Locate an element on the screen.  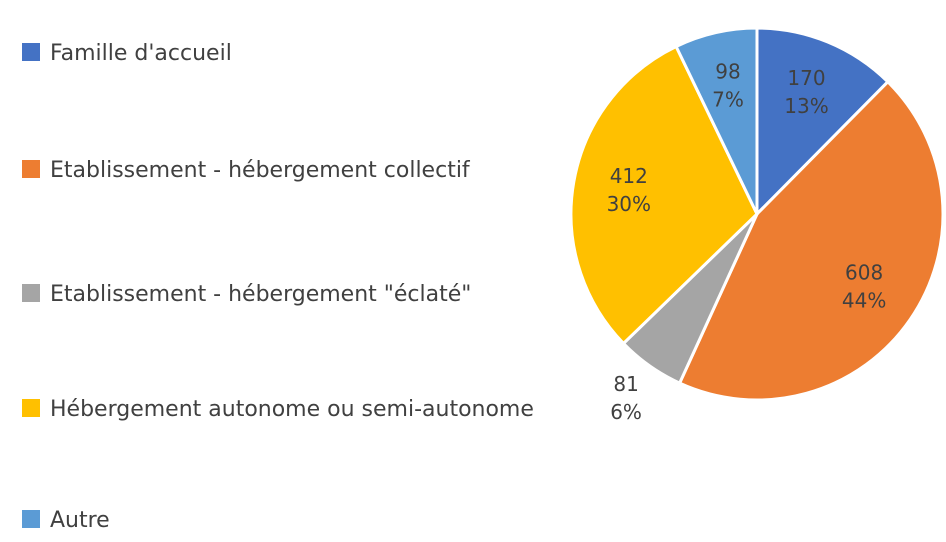
percentage-label: 7% is located at coordinates (728, 100).